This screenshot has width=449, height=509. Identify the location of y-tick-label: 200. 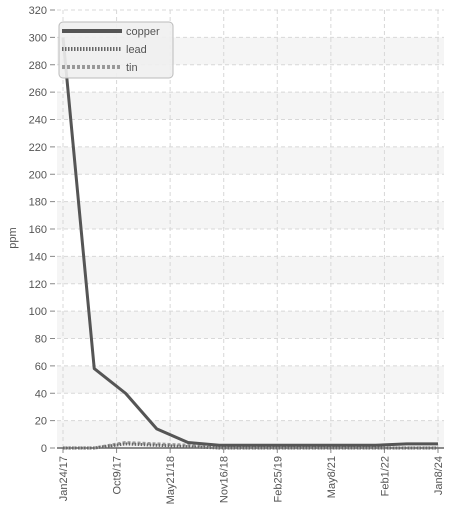
(38, 175).